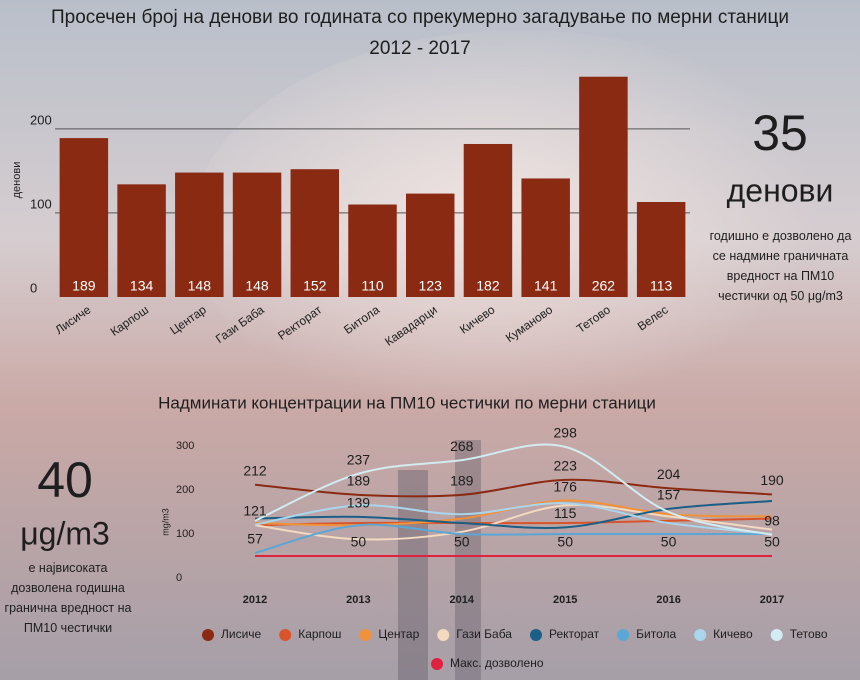  I want to click on legend-label: Ректорат, so click(574, 634).